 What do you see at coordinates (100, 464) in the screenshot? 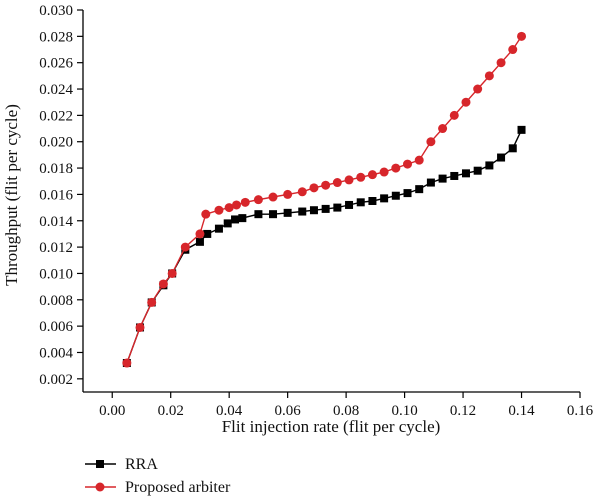
I see `legend-marker-rra` at bounding box center [100, 464].